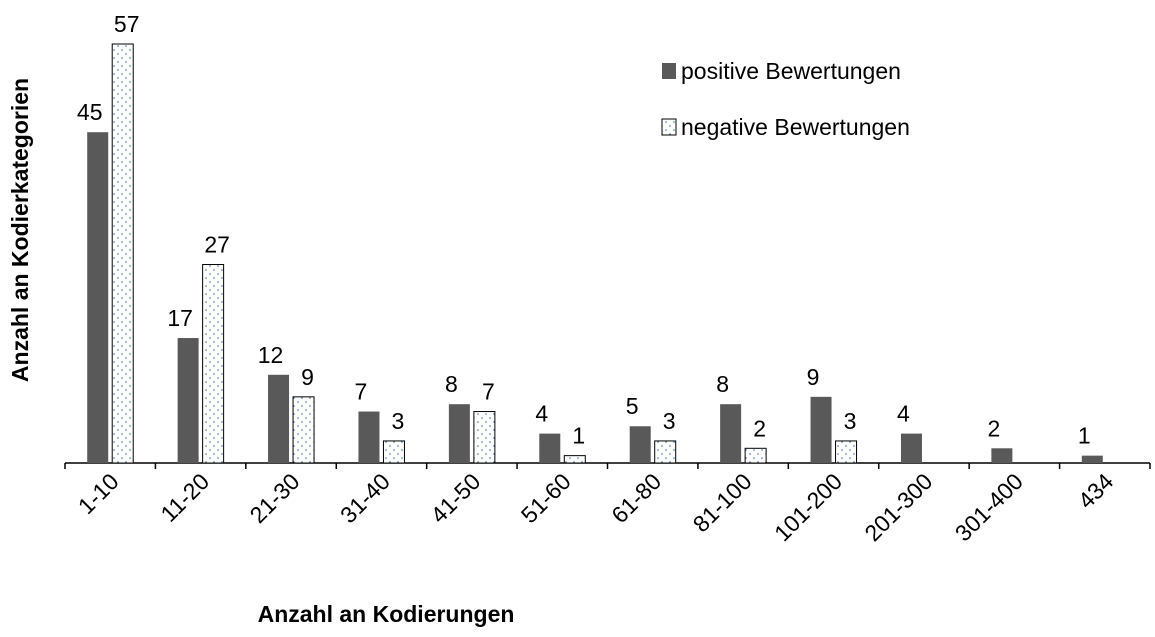  I want to click on data-label: 45, so click(90, 112).